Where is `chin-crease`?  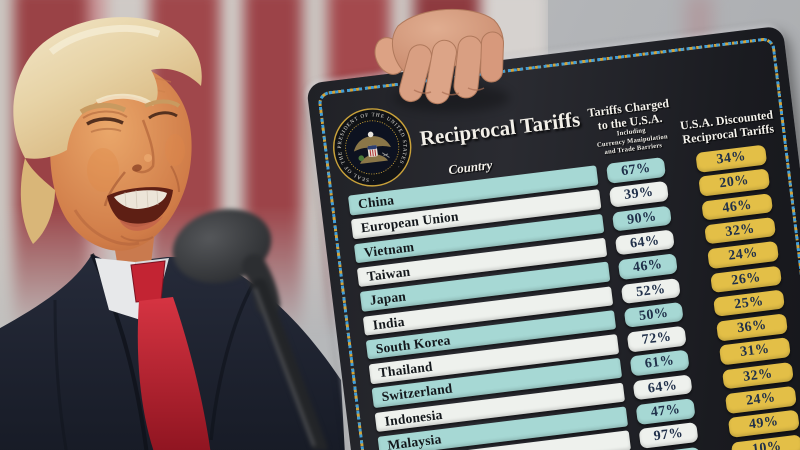
chin-crease is located at coordinates (137, 238).